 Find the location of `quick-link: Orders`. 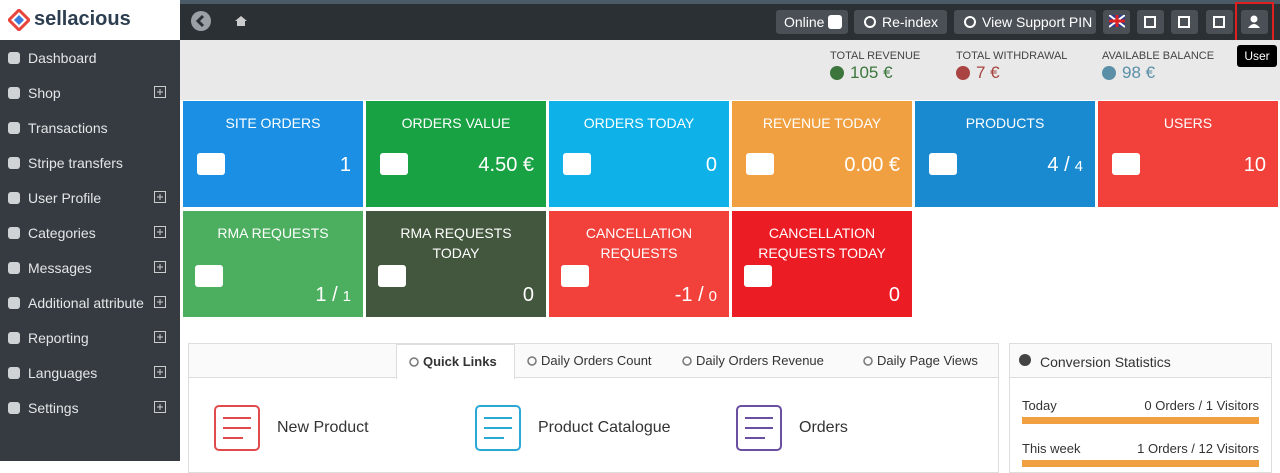

quick-link: Orders is located at coordinates (855, 430).